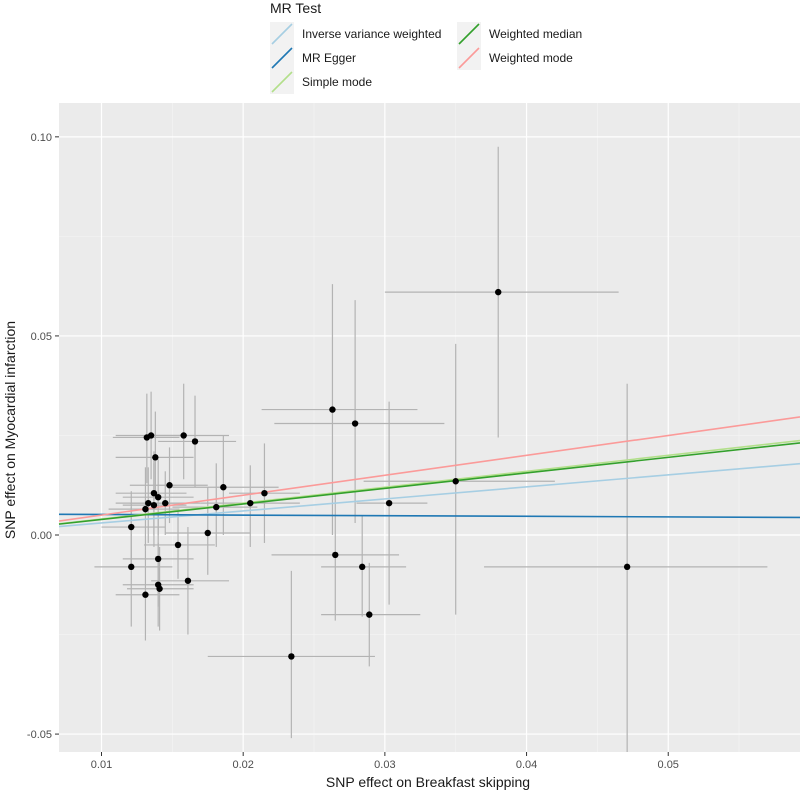  I want to click on legend-entry: Simple mode, so click(321, 82).